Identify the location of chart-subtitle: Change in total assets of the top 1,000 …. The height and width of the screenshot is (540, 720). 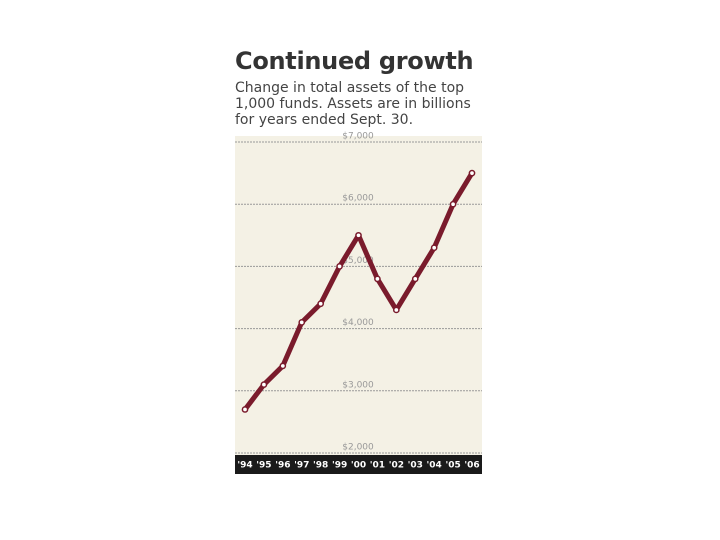
(353, 104).